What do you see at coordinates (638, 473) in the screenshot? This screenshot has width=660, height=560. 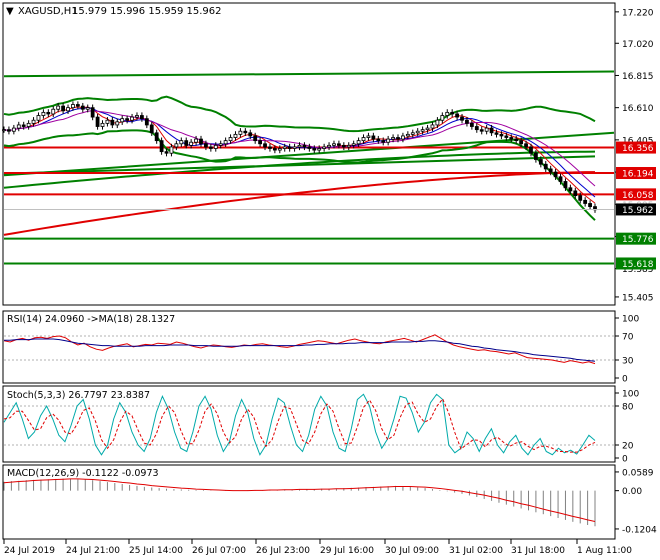 I see `tick-label: 0.0589` at bounding box center [638, 473].